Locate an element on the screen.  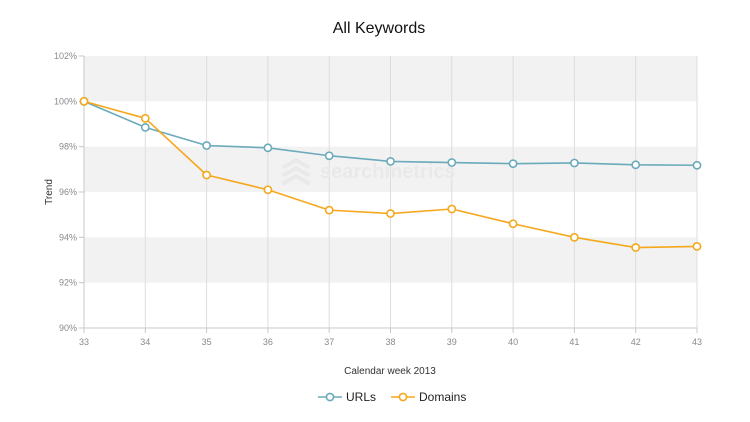
x-tick-label: 33 is located at coordinates (84, 342).